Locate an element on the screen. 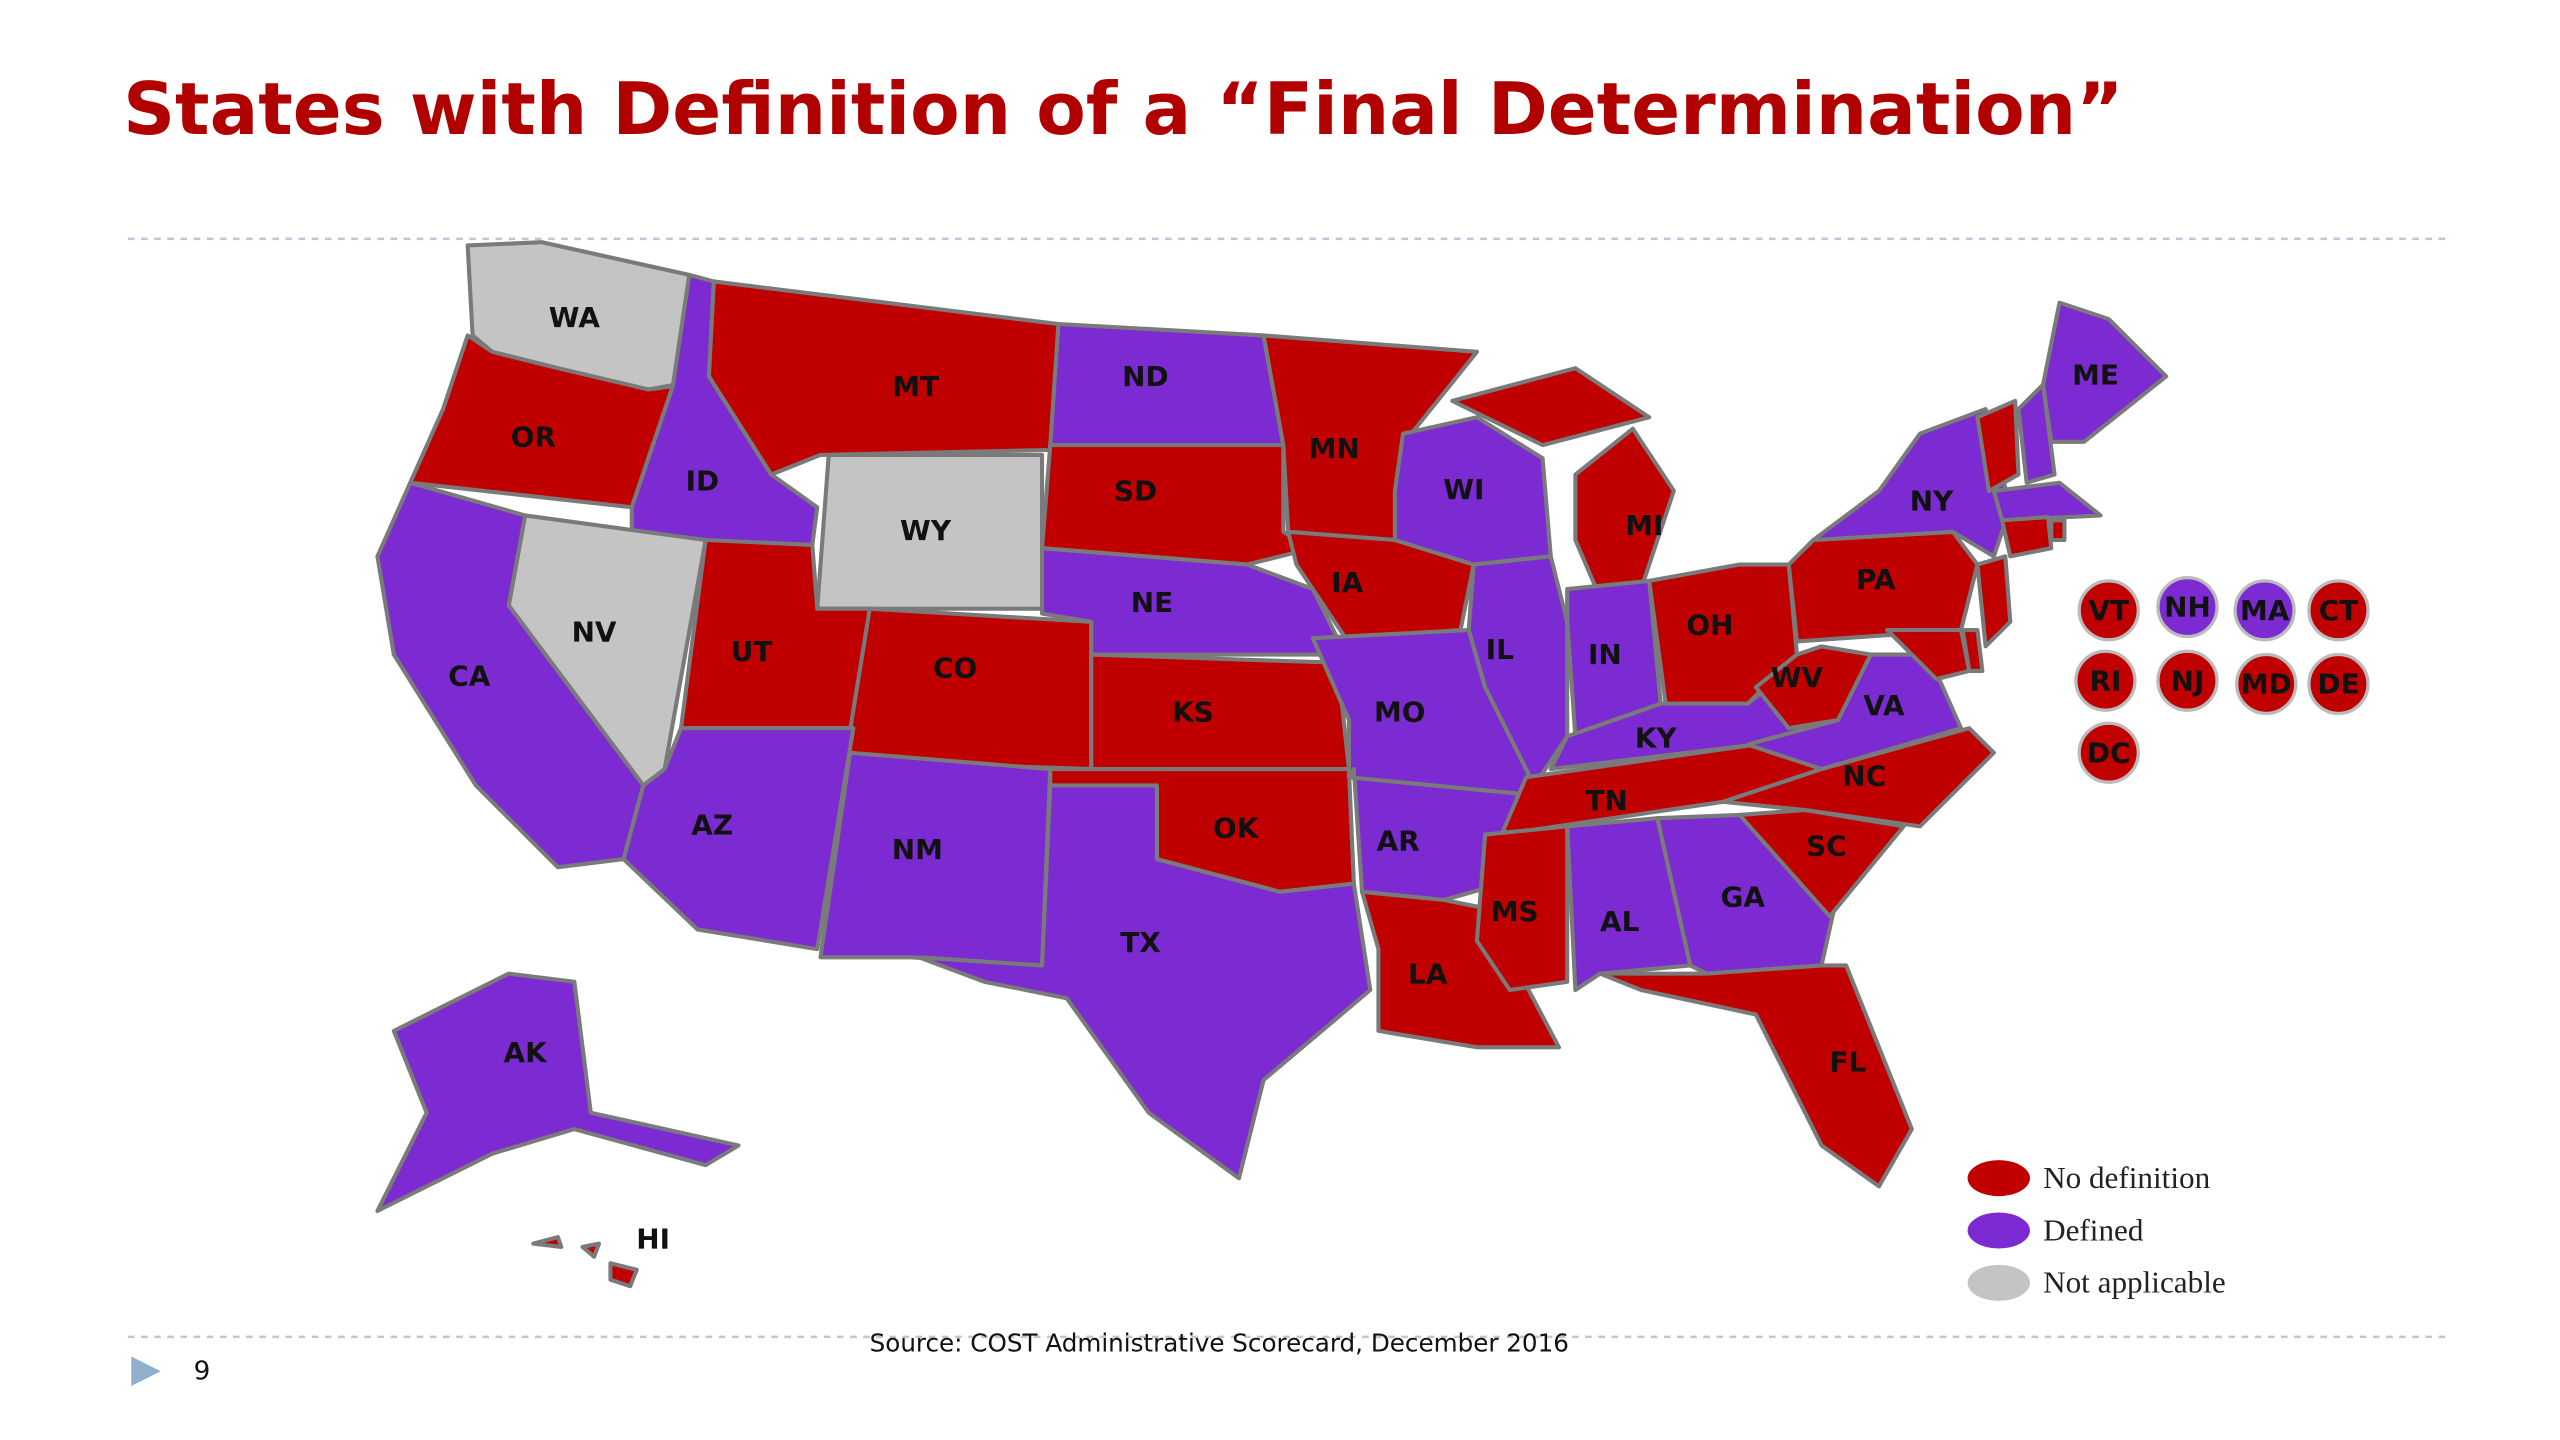 This screenshot has height=1440, width=2560. state-label: NC is located at coordinates (1864, 775).